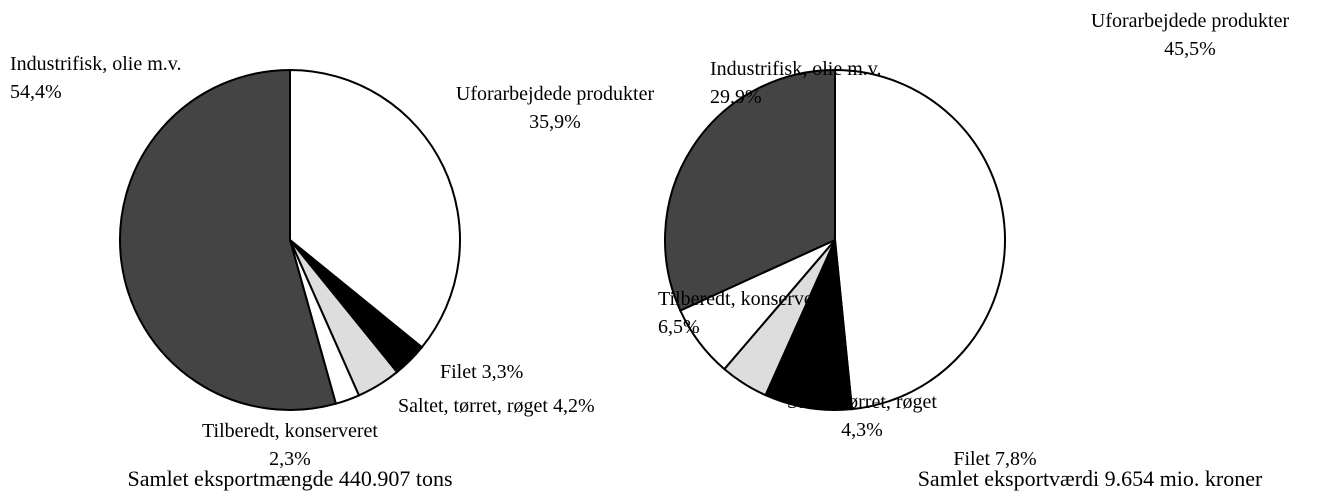 The width and height of the screenshot is (1328, 499). Describe the element at coordinates (1190, 49) in the screenshot. I see `value-label: 45,5%` at that location.